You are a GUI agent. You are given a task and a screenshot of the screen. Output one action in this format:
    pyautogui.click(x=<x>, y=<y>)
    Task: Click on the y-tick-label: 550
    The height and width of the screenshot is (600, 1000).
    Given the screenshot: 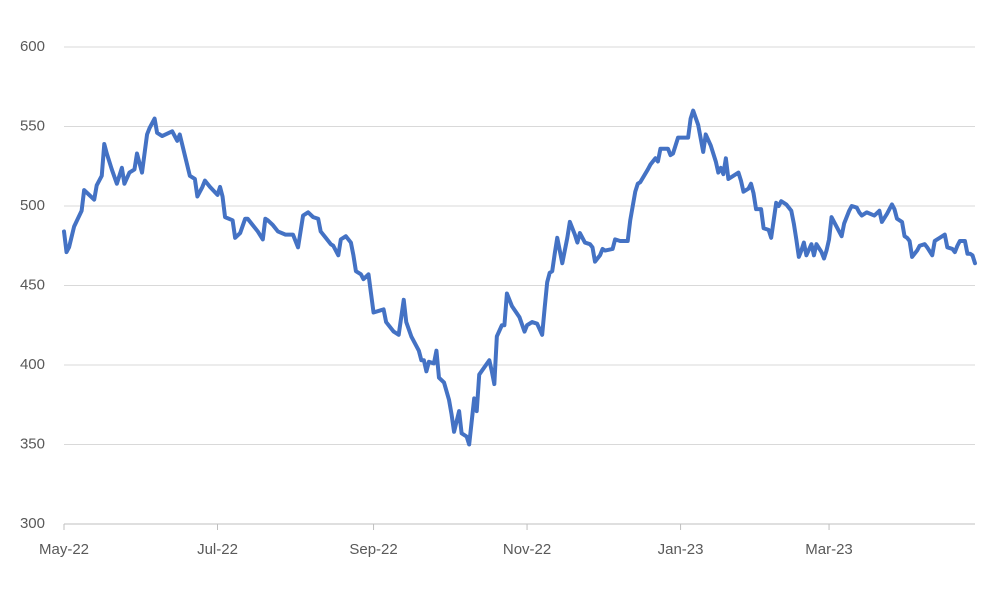 What is the action you would take?
    pyautogui.click(x=32, y=125)
    